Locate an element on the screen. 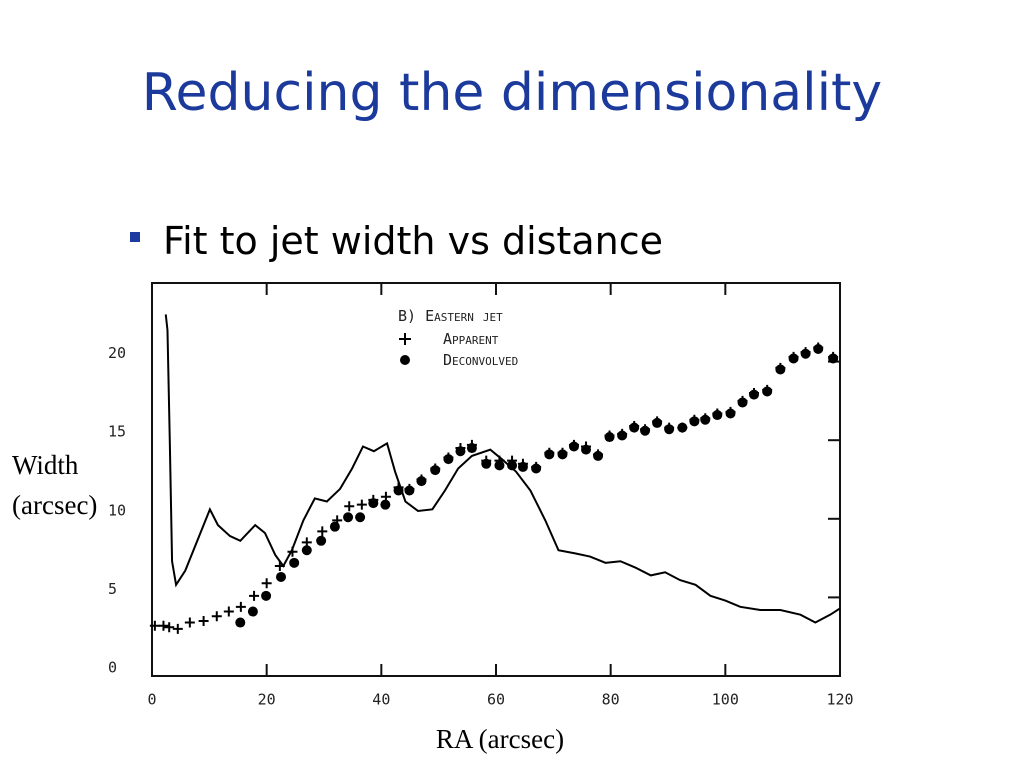 This screenshot has height=768, width=1024. legend-dot is located at coordinates (405, 360).